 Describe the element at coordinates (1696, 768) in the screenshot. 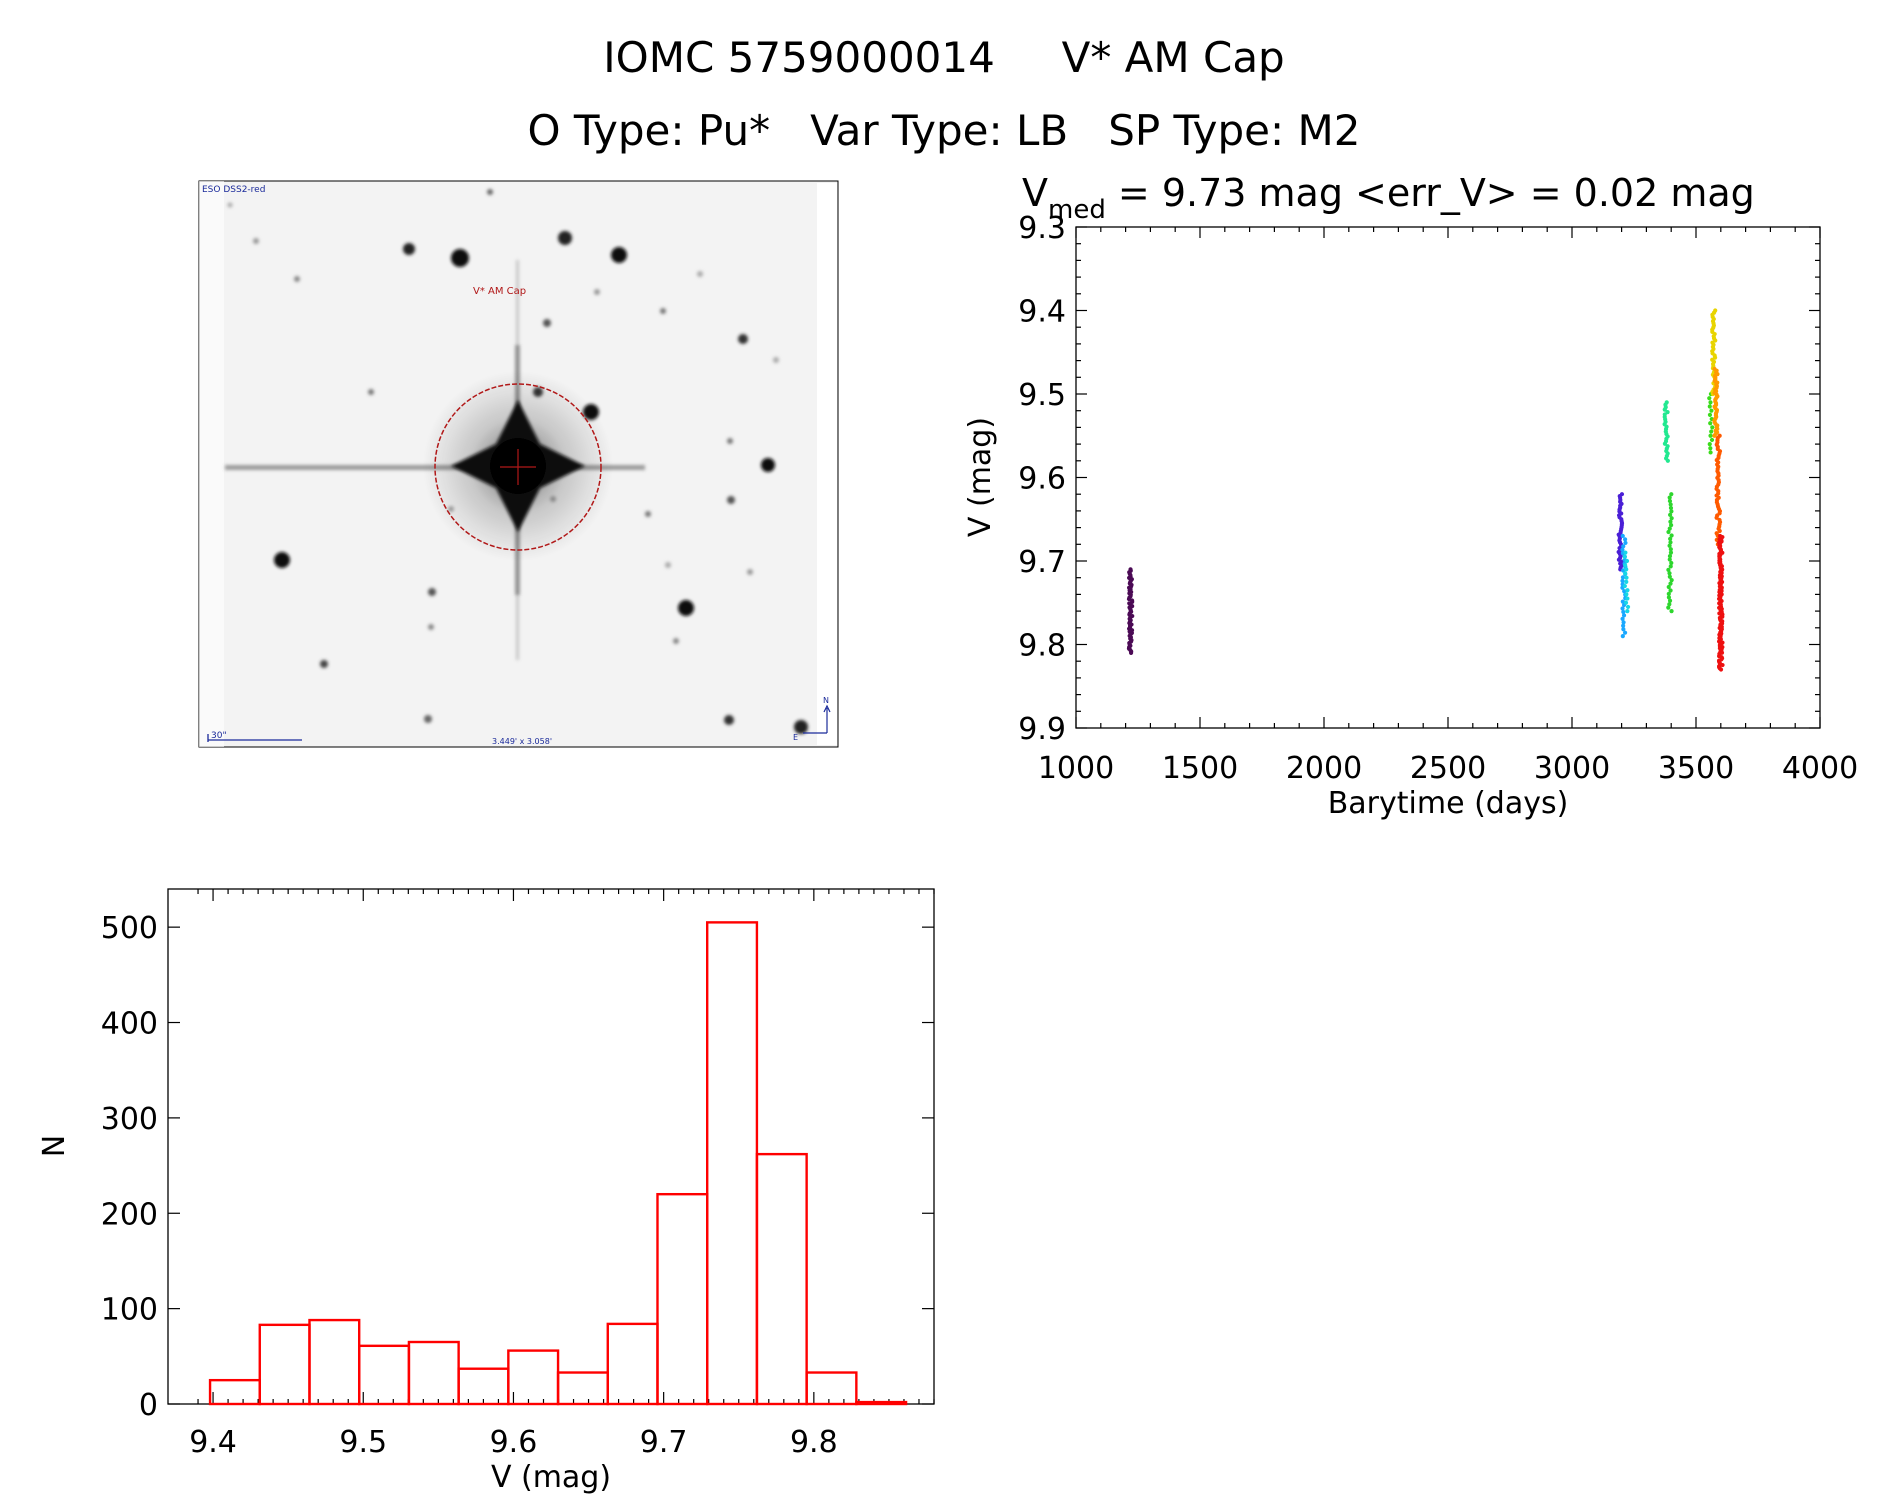

I see `lightcurve-xtick-label: 3500` at that location.